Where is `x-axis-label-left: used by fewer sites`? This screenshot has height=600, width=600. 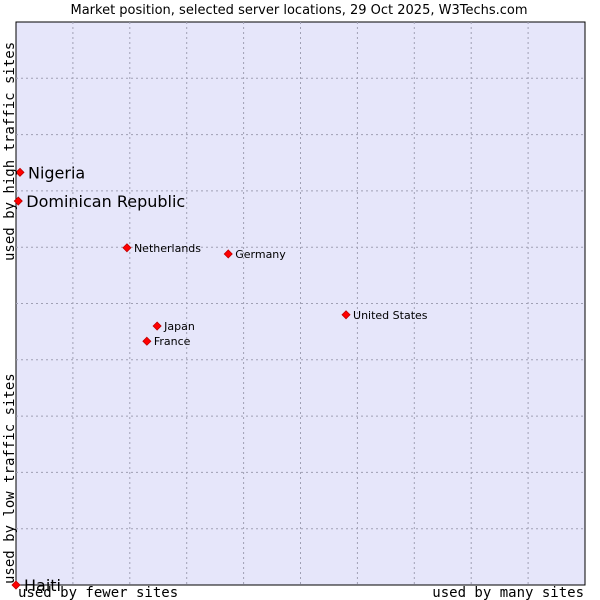 x-axis-label-left: used by fewer sites is located at coordinates (98, 592).